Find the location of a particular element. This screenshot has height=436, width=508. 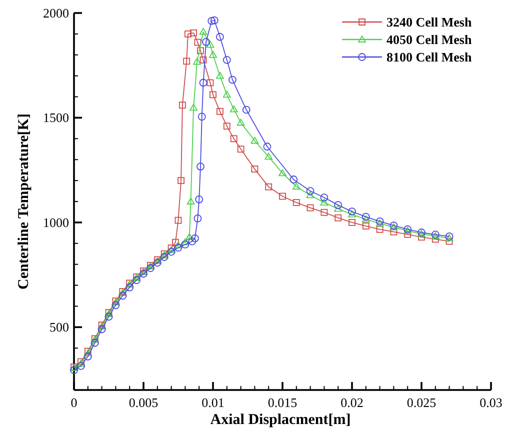

legend-label: 3240 Cell Mesh is located at coordinates (429, 22).